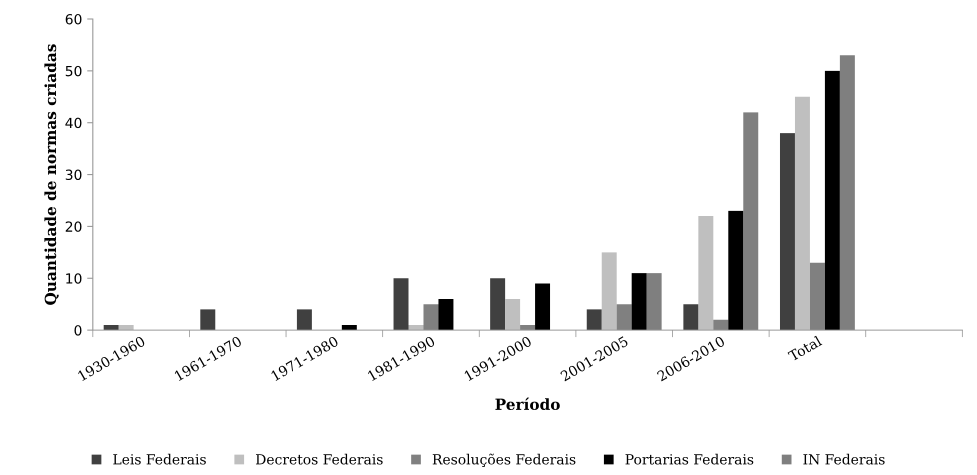 The image size is (977, 475). Describe the element at coordinates (159, 459) in the screenshot. I see `legend-label: Leis Federais` at that location.